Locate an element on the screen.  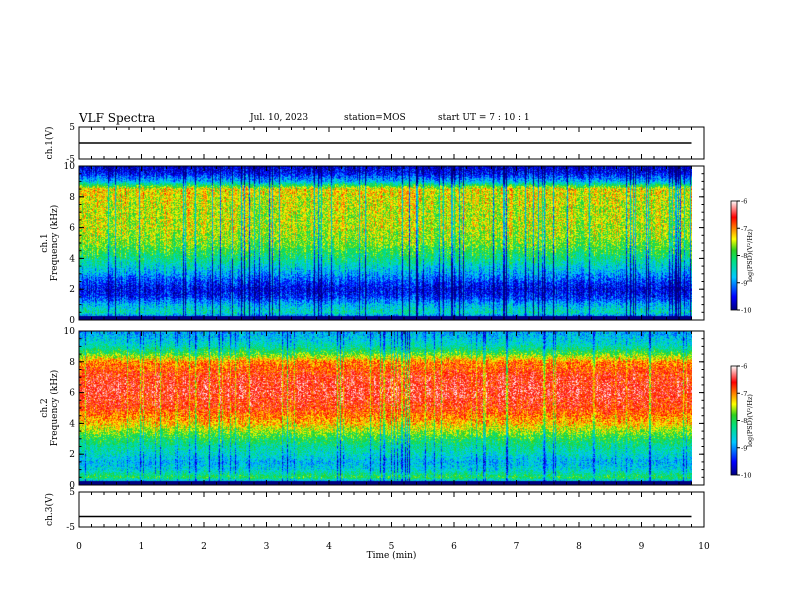
x-tick-label: 1 is located at coordinates (142, 547).